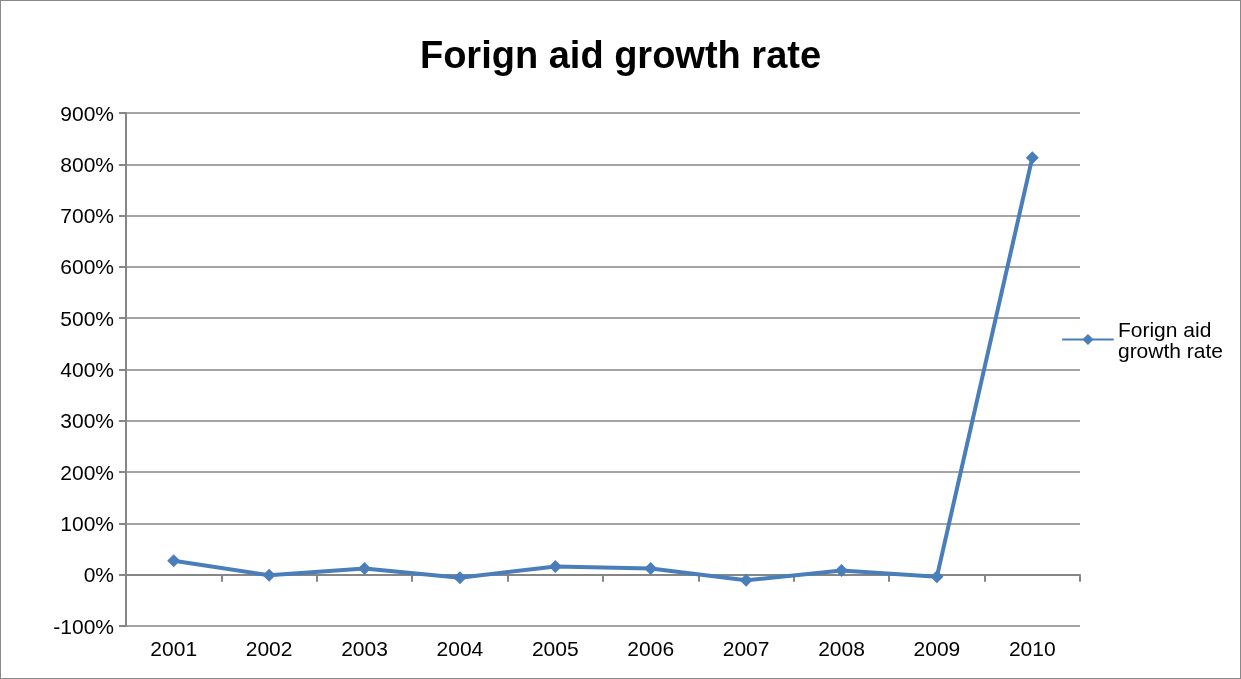 The height and width of the screenshot is (679, 1241). What do you see at coordinates (87, 523) in the screenshot?
I see `y-tick-label: 100%` at bounding box center [87, 523].